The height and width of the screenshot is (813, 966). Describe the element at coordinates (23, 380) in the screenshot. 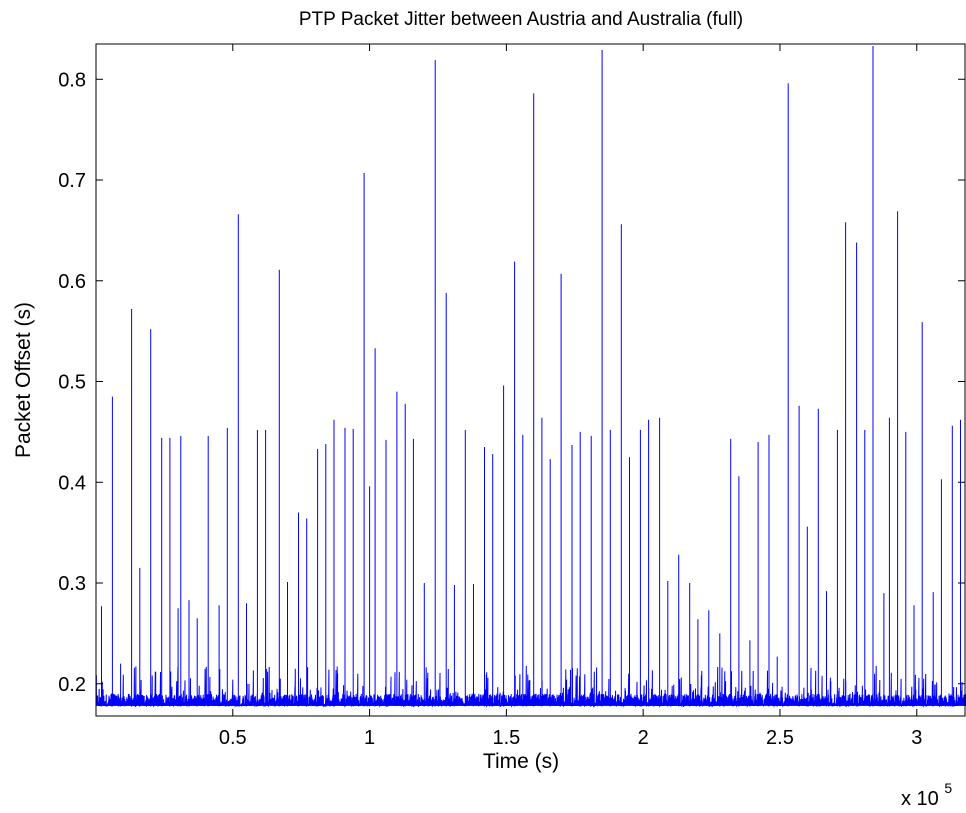

I see `y-axis-label: Packet Offset (s)` at that location.